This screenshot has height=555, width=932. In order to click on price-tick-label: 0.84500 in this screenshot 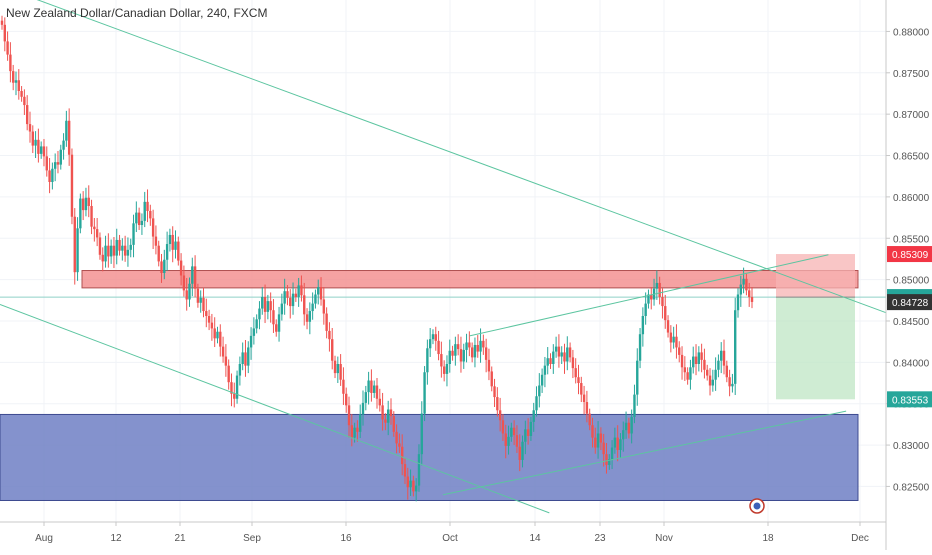, I will do `click(911, 322)`.